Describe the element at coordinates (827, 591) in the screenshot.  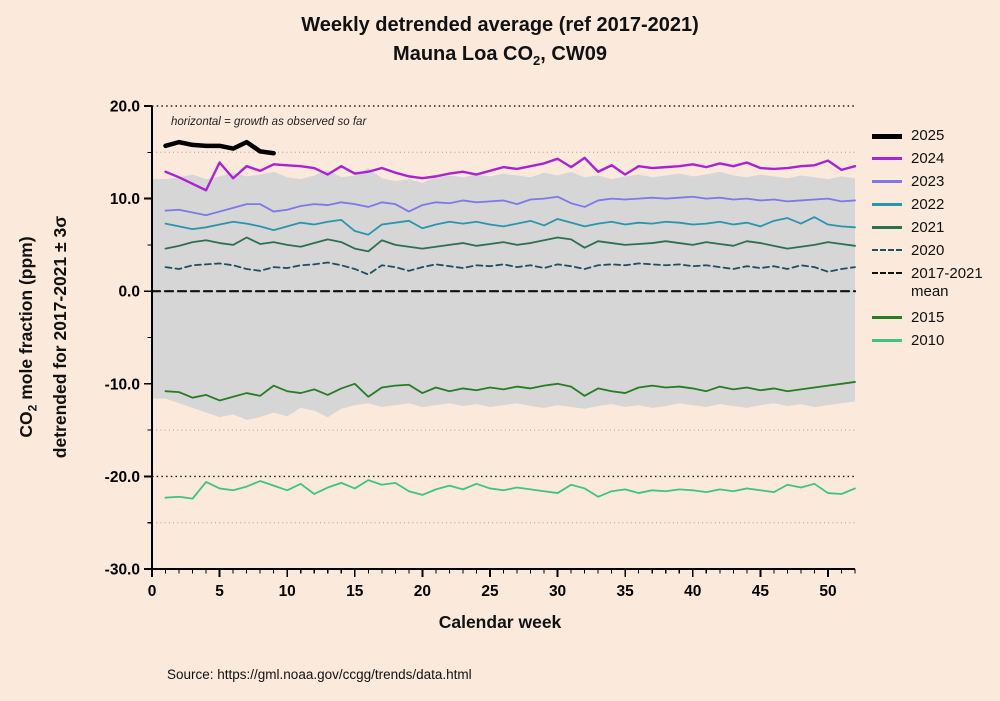
I see `svg-text: 50` at that location.